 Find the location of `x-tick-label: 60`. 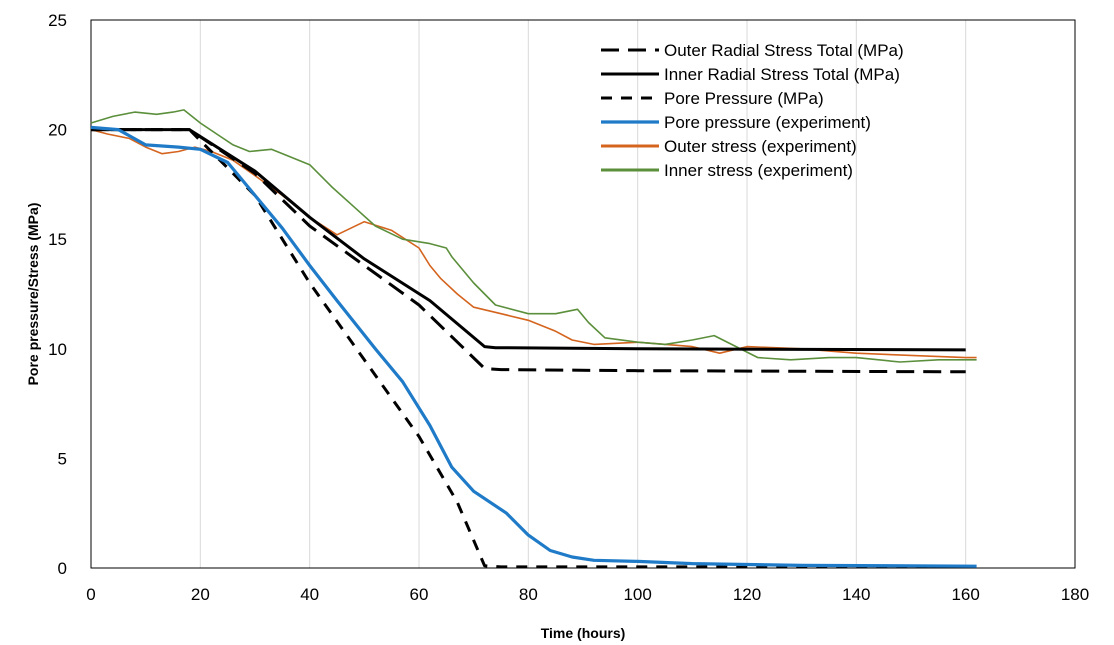

x-tick-label: 60 is located at coordinates (419, 594).